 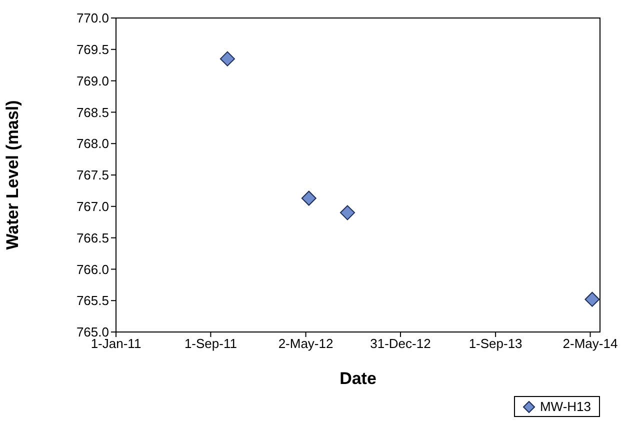 I want to click on x-axis-title: Date, so click(x=358, y=378).